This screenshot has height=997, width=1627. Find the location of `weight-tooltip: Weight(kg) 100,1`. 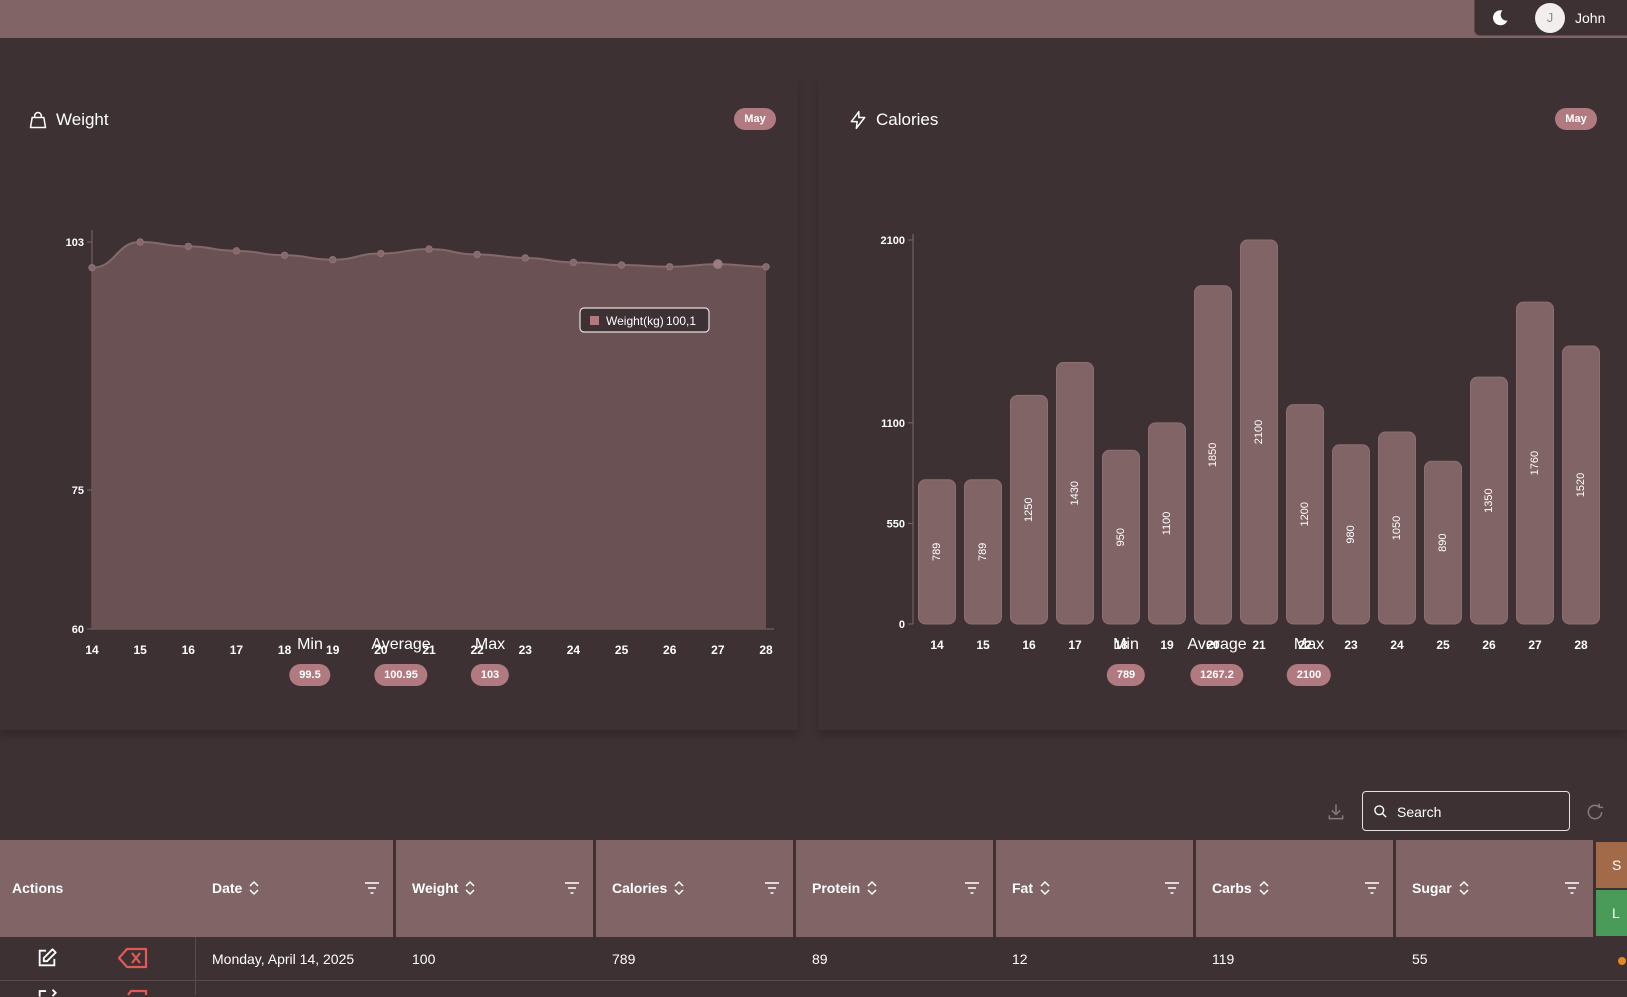

weight-tooltip: Weight(kg) 100,1 is located at coordinates (644, 320).